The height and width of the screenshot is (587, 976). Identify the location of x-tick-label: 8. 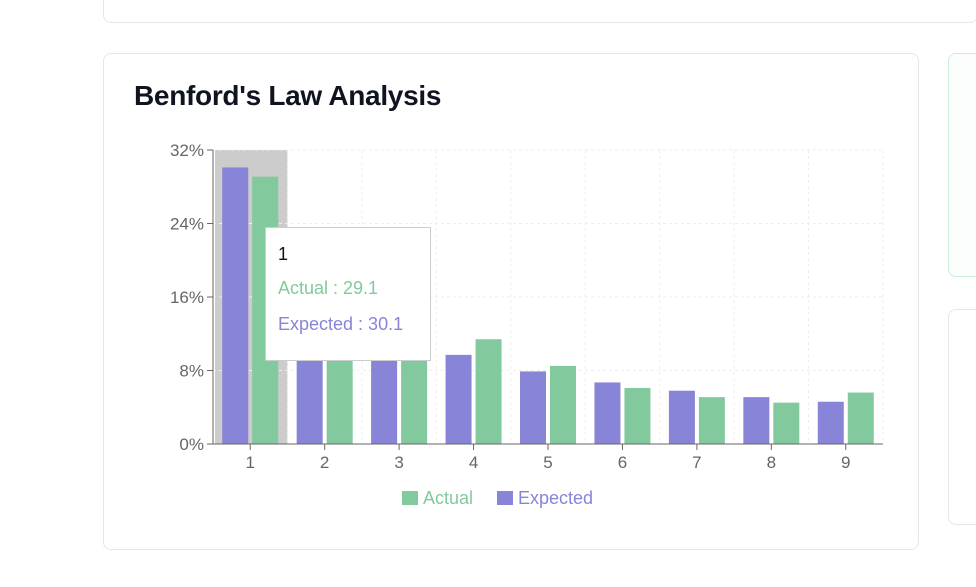
(771, 462).